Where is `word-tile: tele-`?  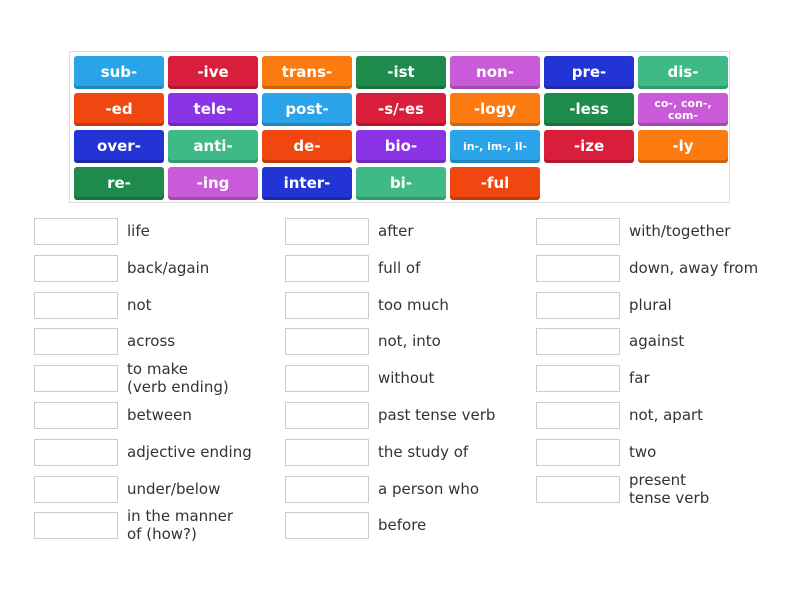
word-tile: tele- is located at coordinates (213, 109).